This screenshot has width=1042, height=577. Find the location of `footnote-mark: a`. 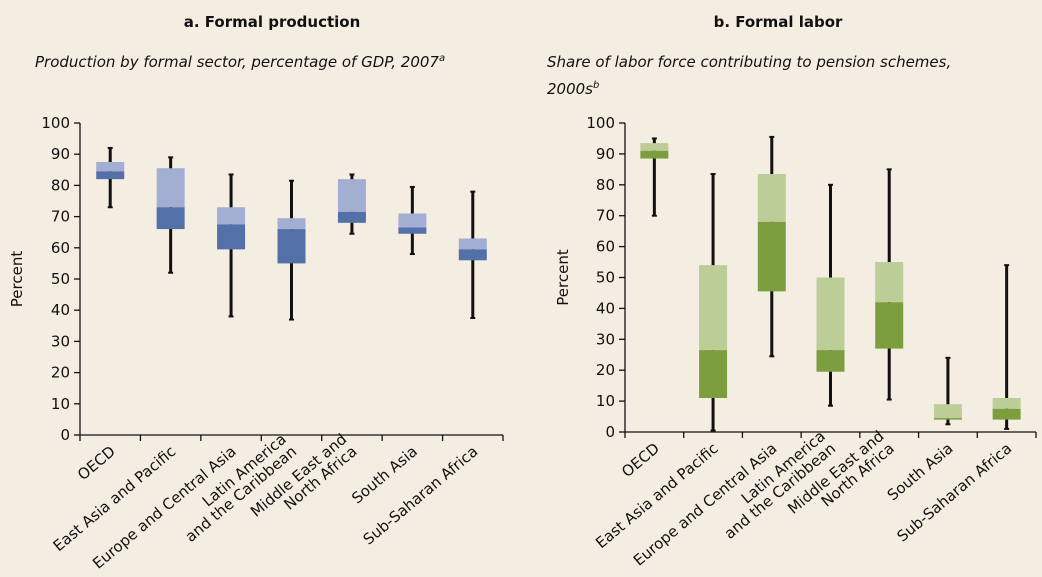

footnote-mark: a is located at coordinates (442, 58).